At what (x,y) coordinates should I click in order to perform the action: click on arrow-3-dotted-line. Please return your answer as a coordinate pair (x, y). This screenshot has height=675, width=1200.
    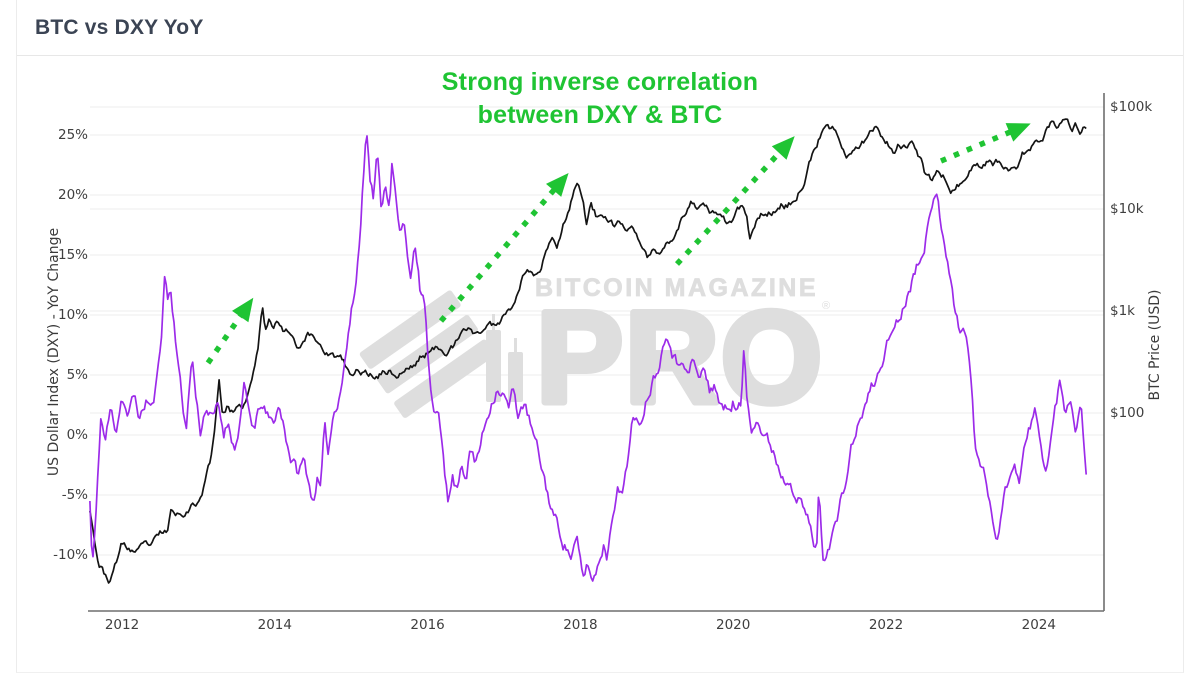
    Looking at the image, I should click on (729, 207).